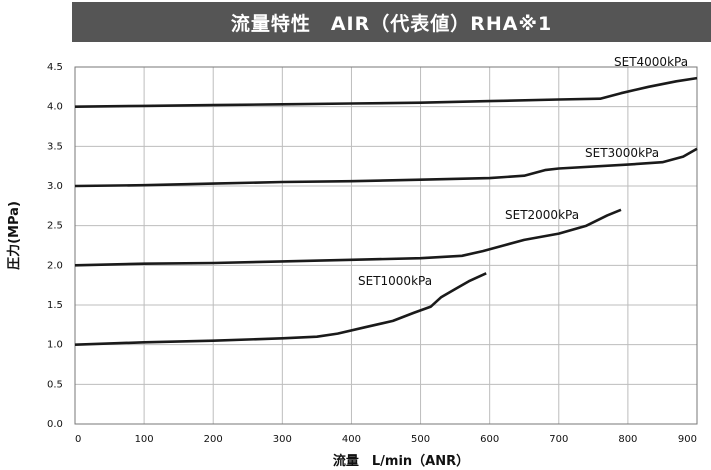 The width and height of the screenshot is (711, 470). I want to click on x-axis-title: 流量 L/min（ANR）, so click(401, 461).